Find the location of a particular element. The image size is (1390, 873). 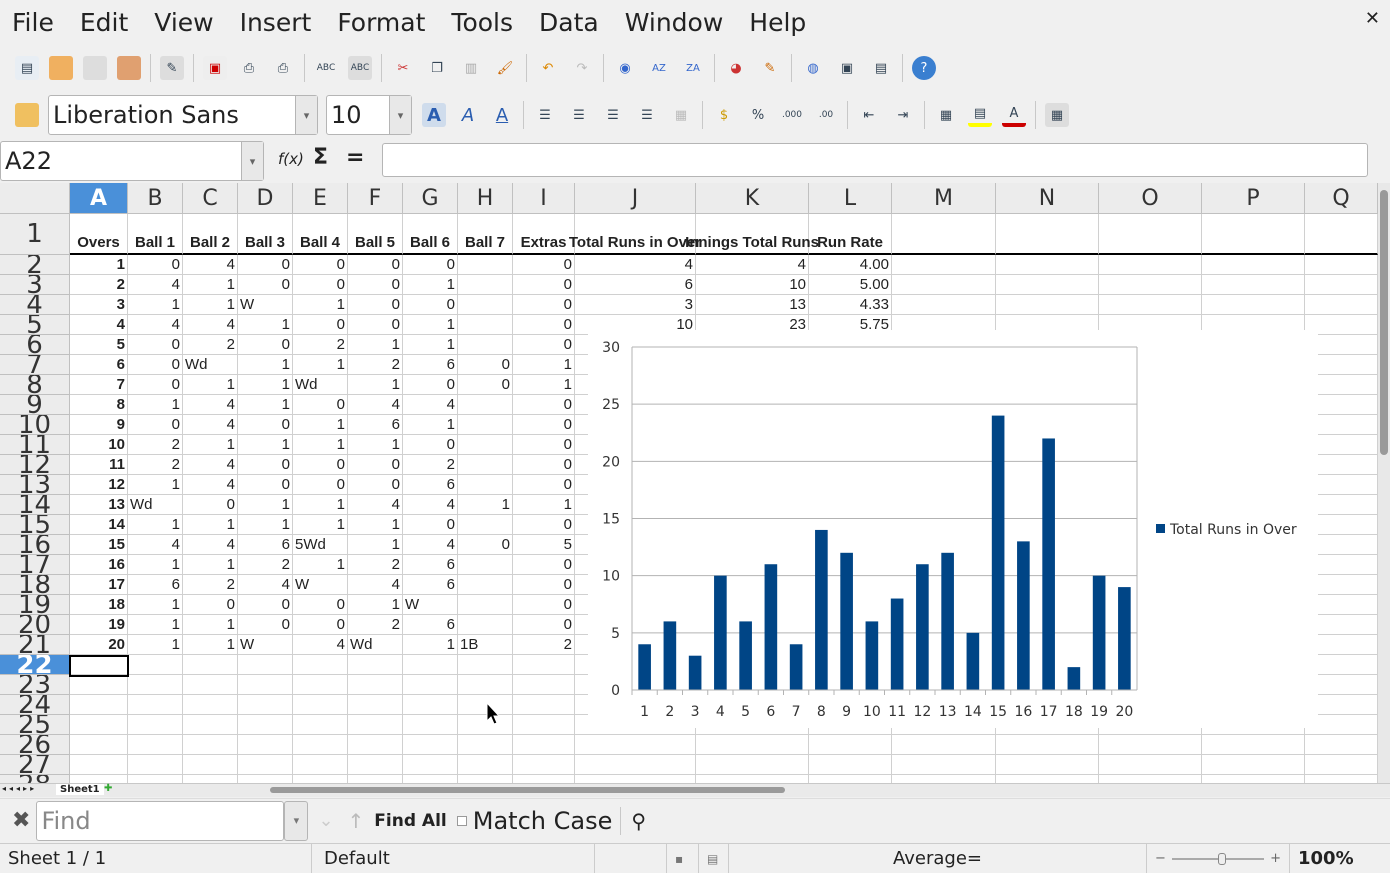

column-header-g: G is located at coordinates (430, 198).